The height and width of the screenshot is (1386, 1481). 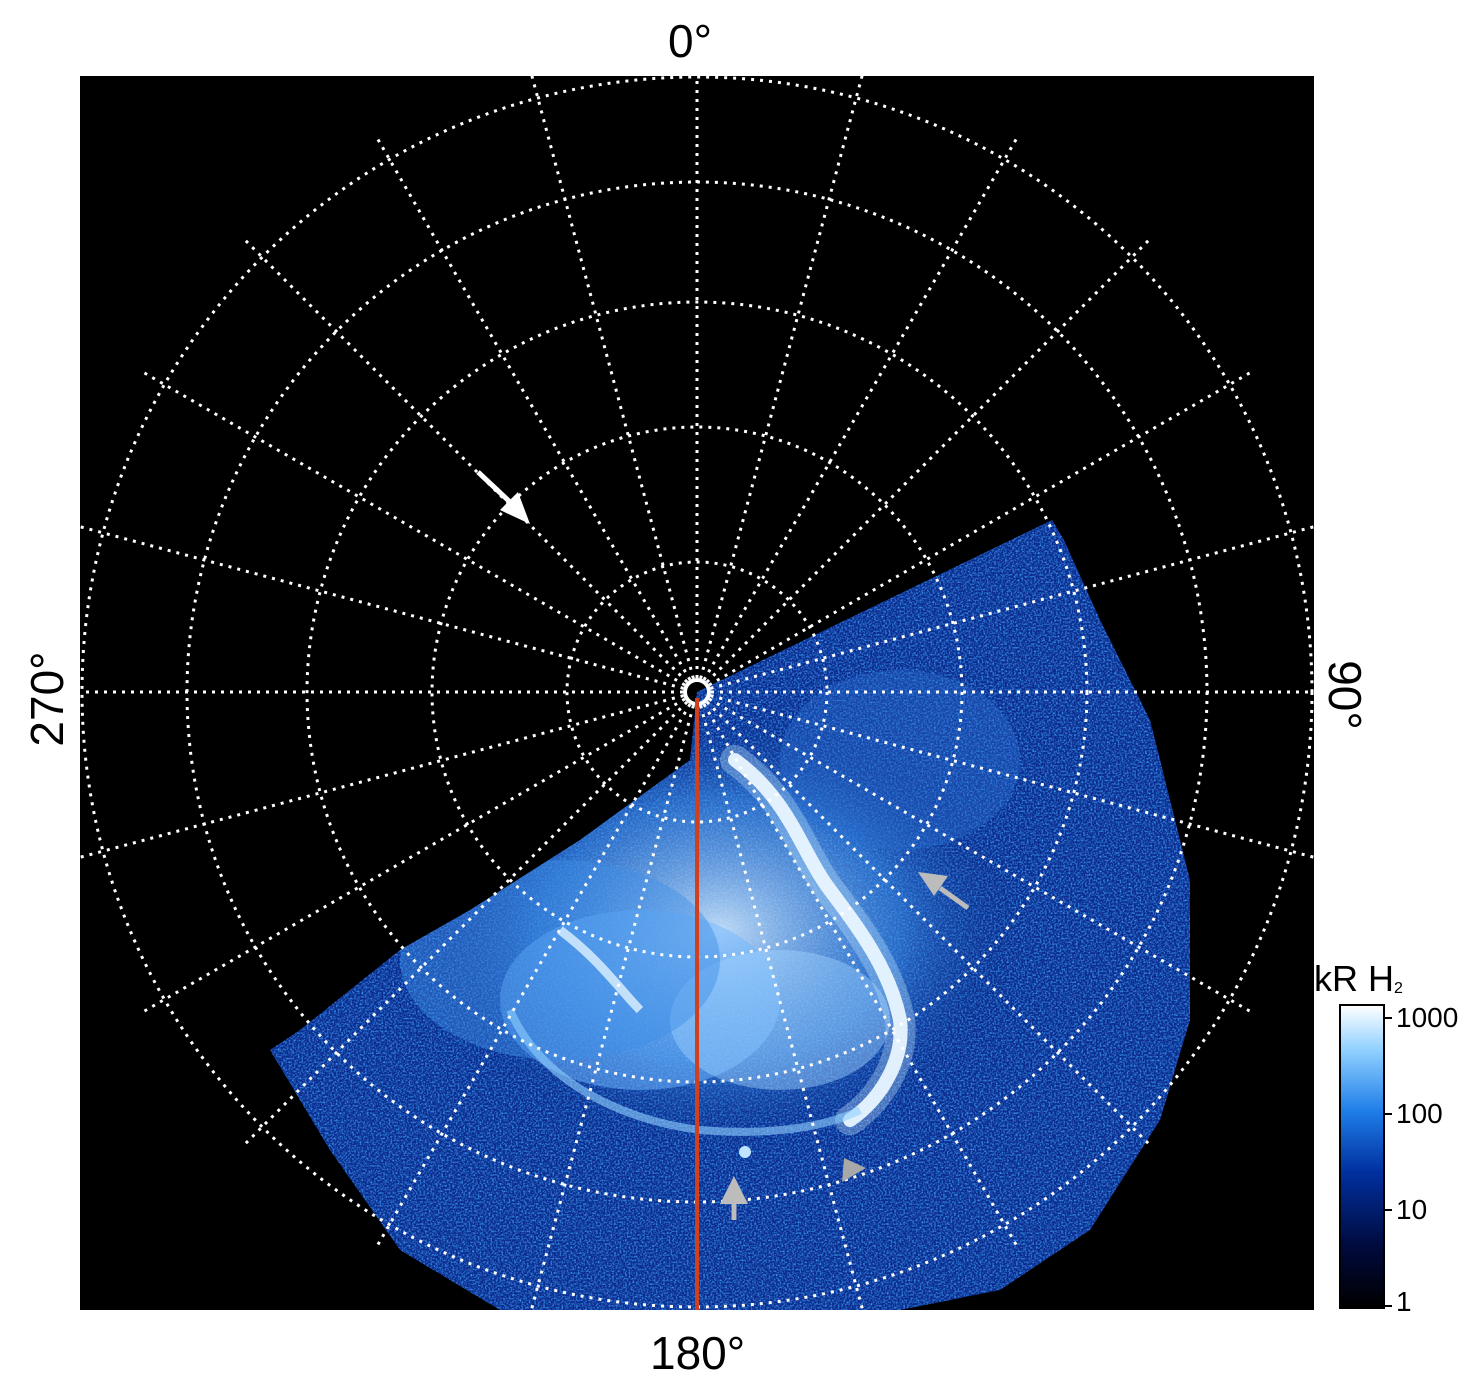 I want to click on main-auroral-oval, so click(x=818, y=940).